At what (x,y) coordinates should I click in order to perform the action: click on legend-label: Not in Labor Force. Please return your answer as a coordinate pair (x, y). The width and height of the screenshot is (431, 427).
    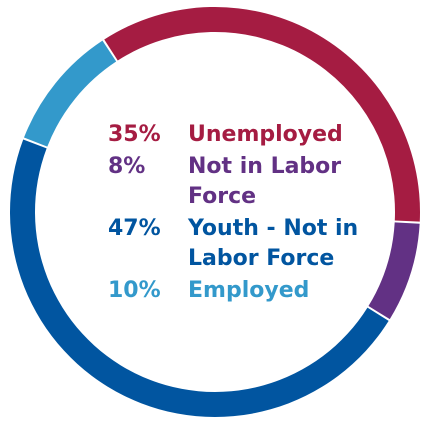
    Looking at the image, I should click on (265, 181).